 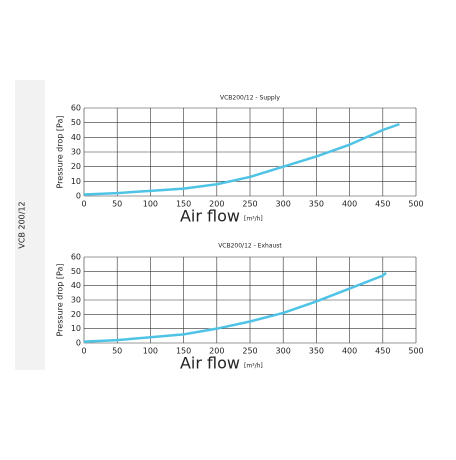 What do you see at coordinates (22, 224) in the screenshot?
I see `sidebar-label: VCB 200/12` at bounding box center [22, 224].